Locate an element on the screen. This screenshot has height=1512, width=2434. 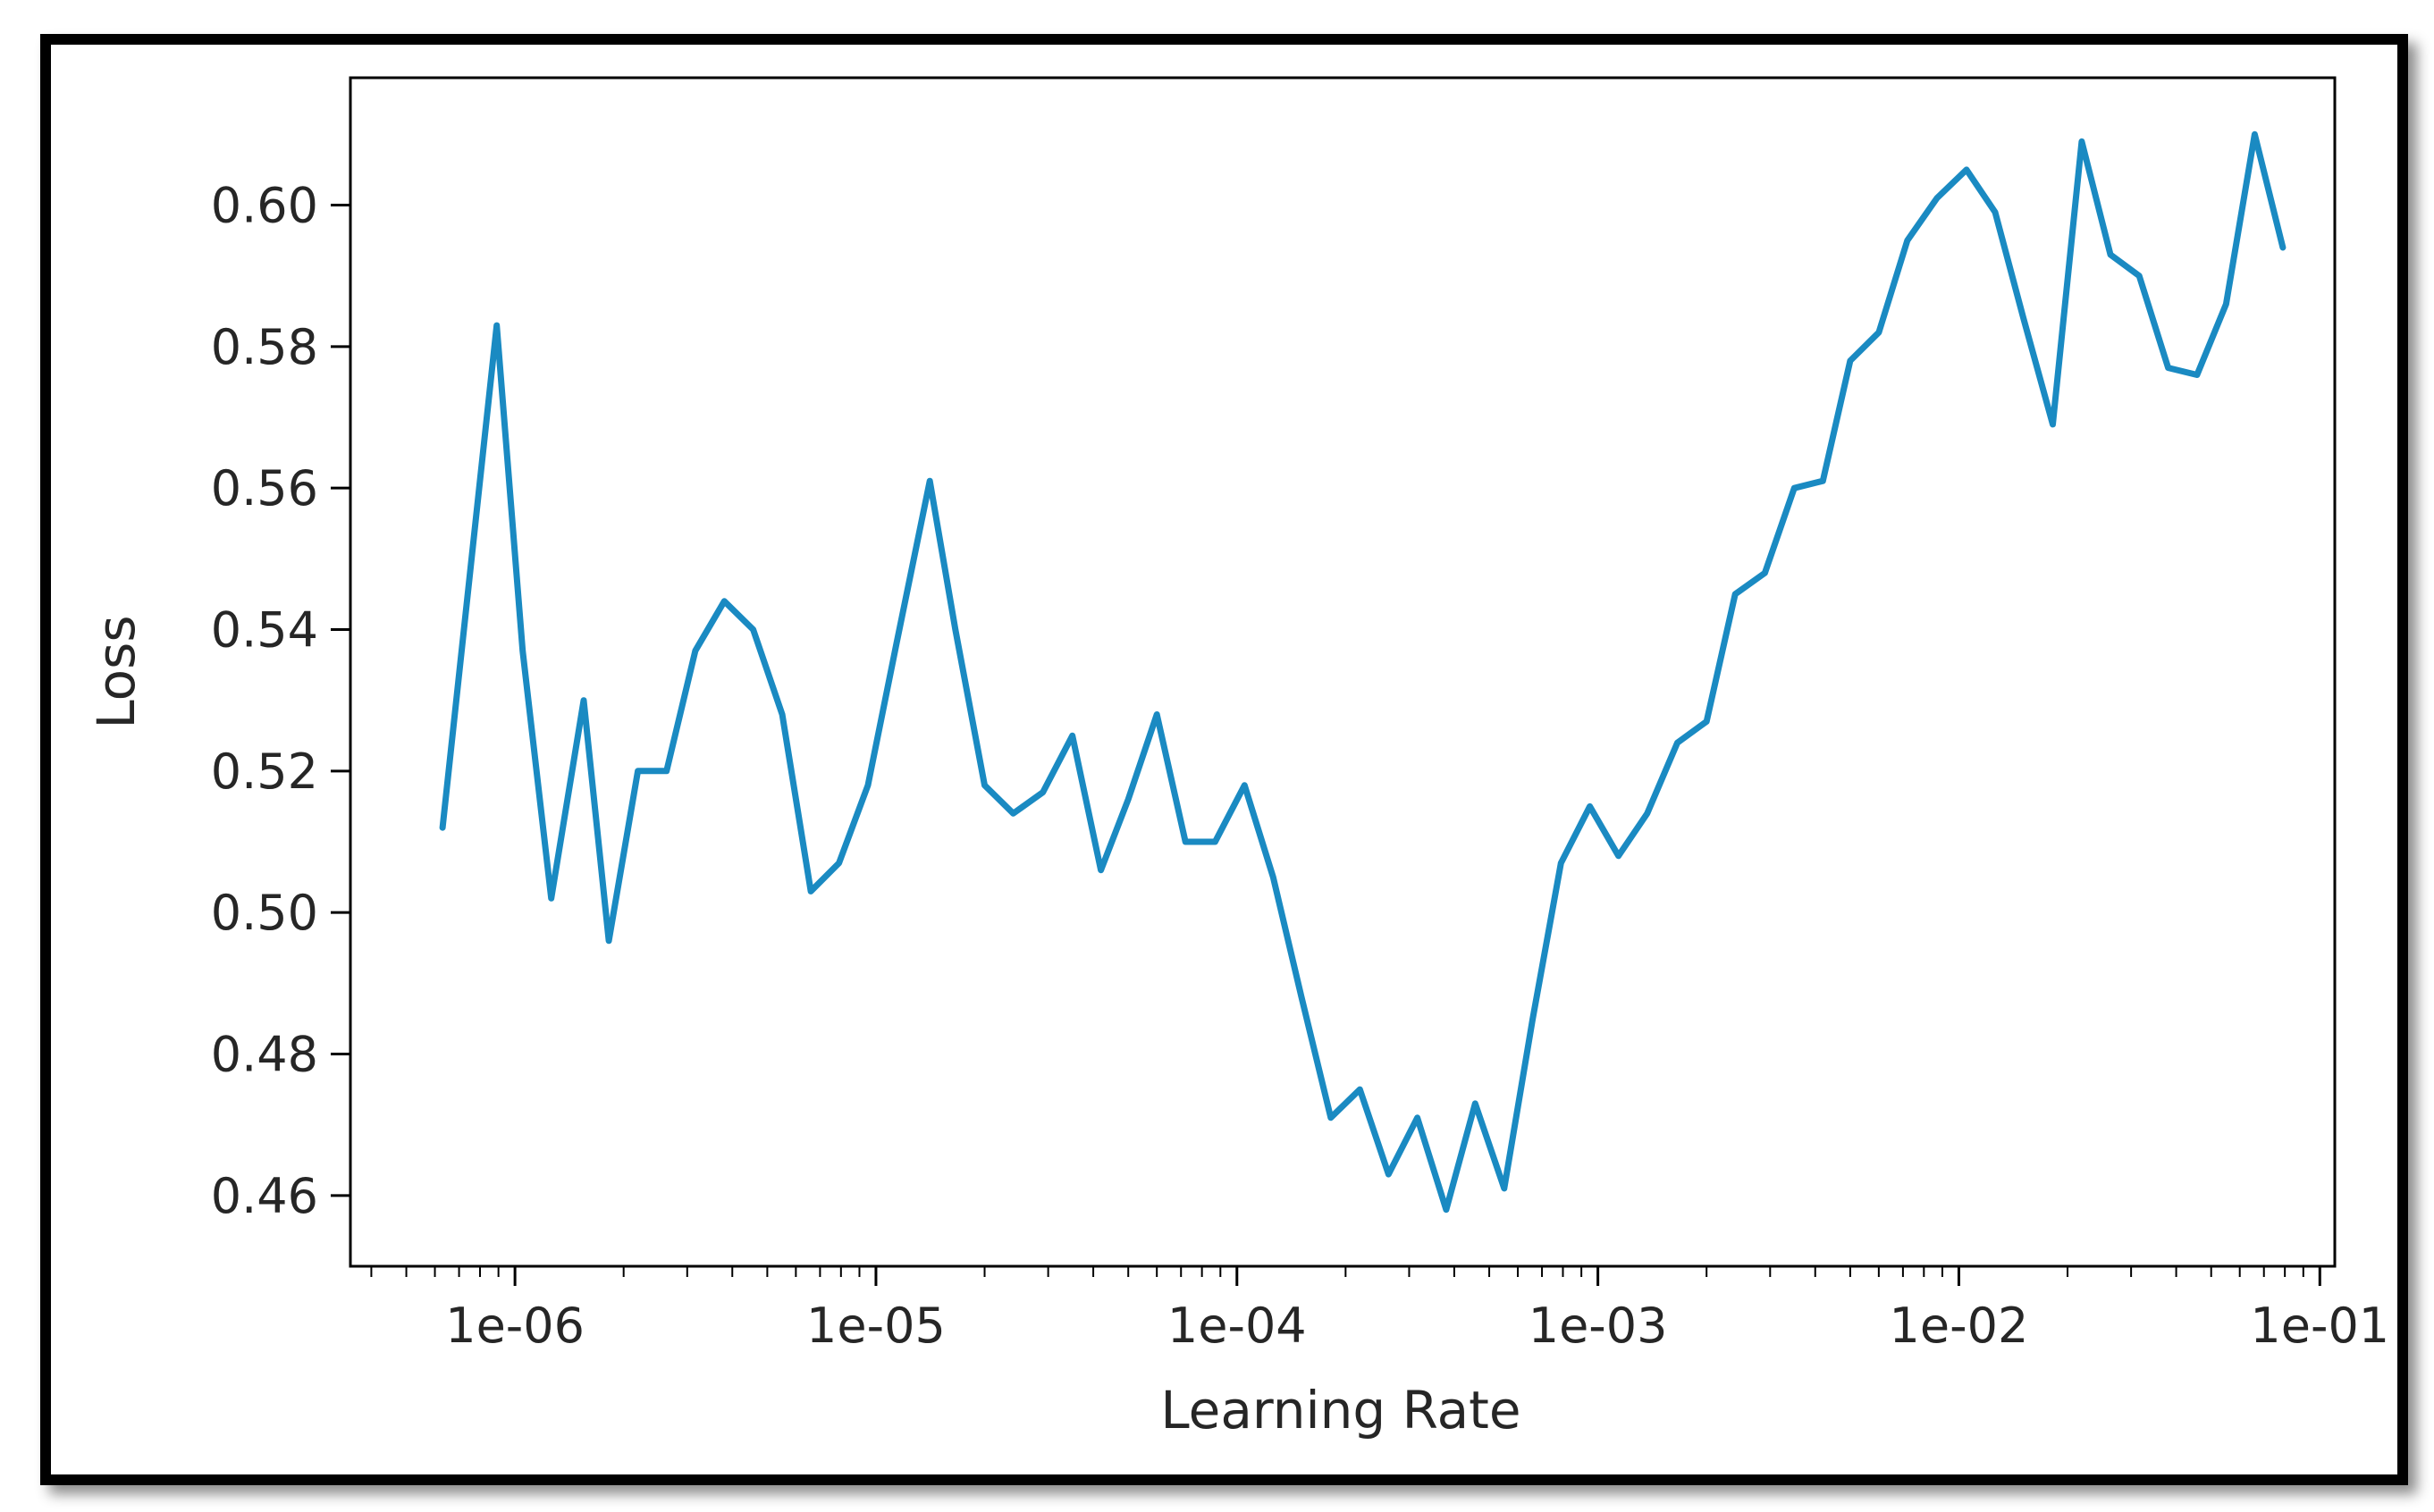
y-tick-label: 0.58 is located at coordinates (264, 347).